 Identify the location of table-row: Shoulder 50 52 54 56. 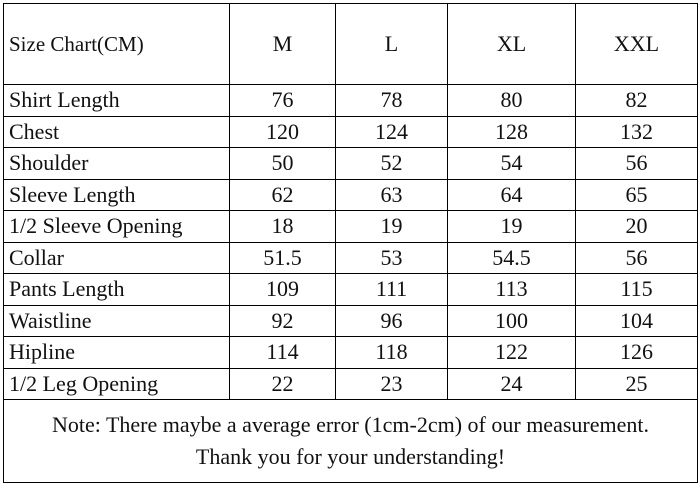
(350, 163).